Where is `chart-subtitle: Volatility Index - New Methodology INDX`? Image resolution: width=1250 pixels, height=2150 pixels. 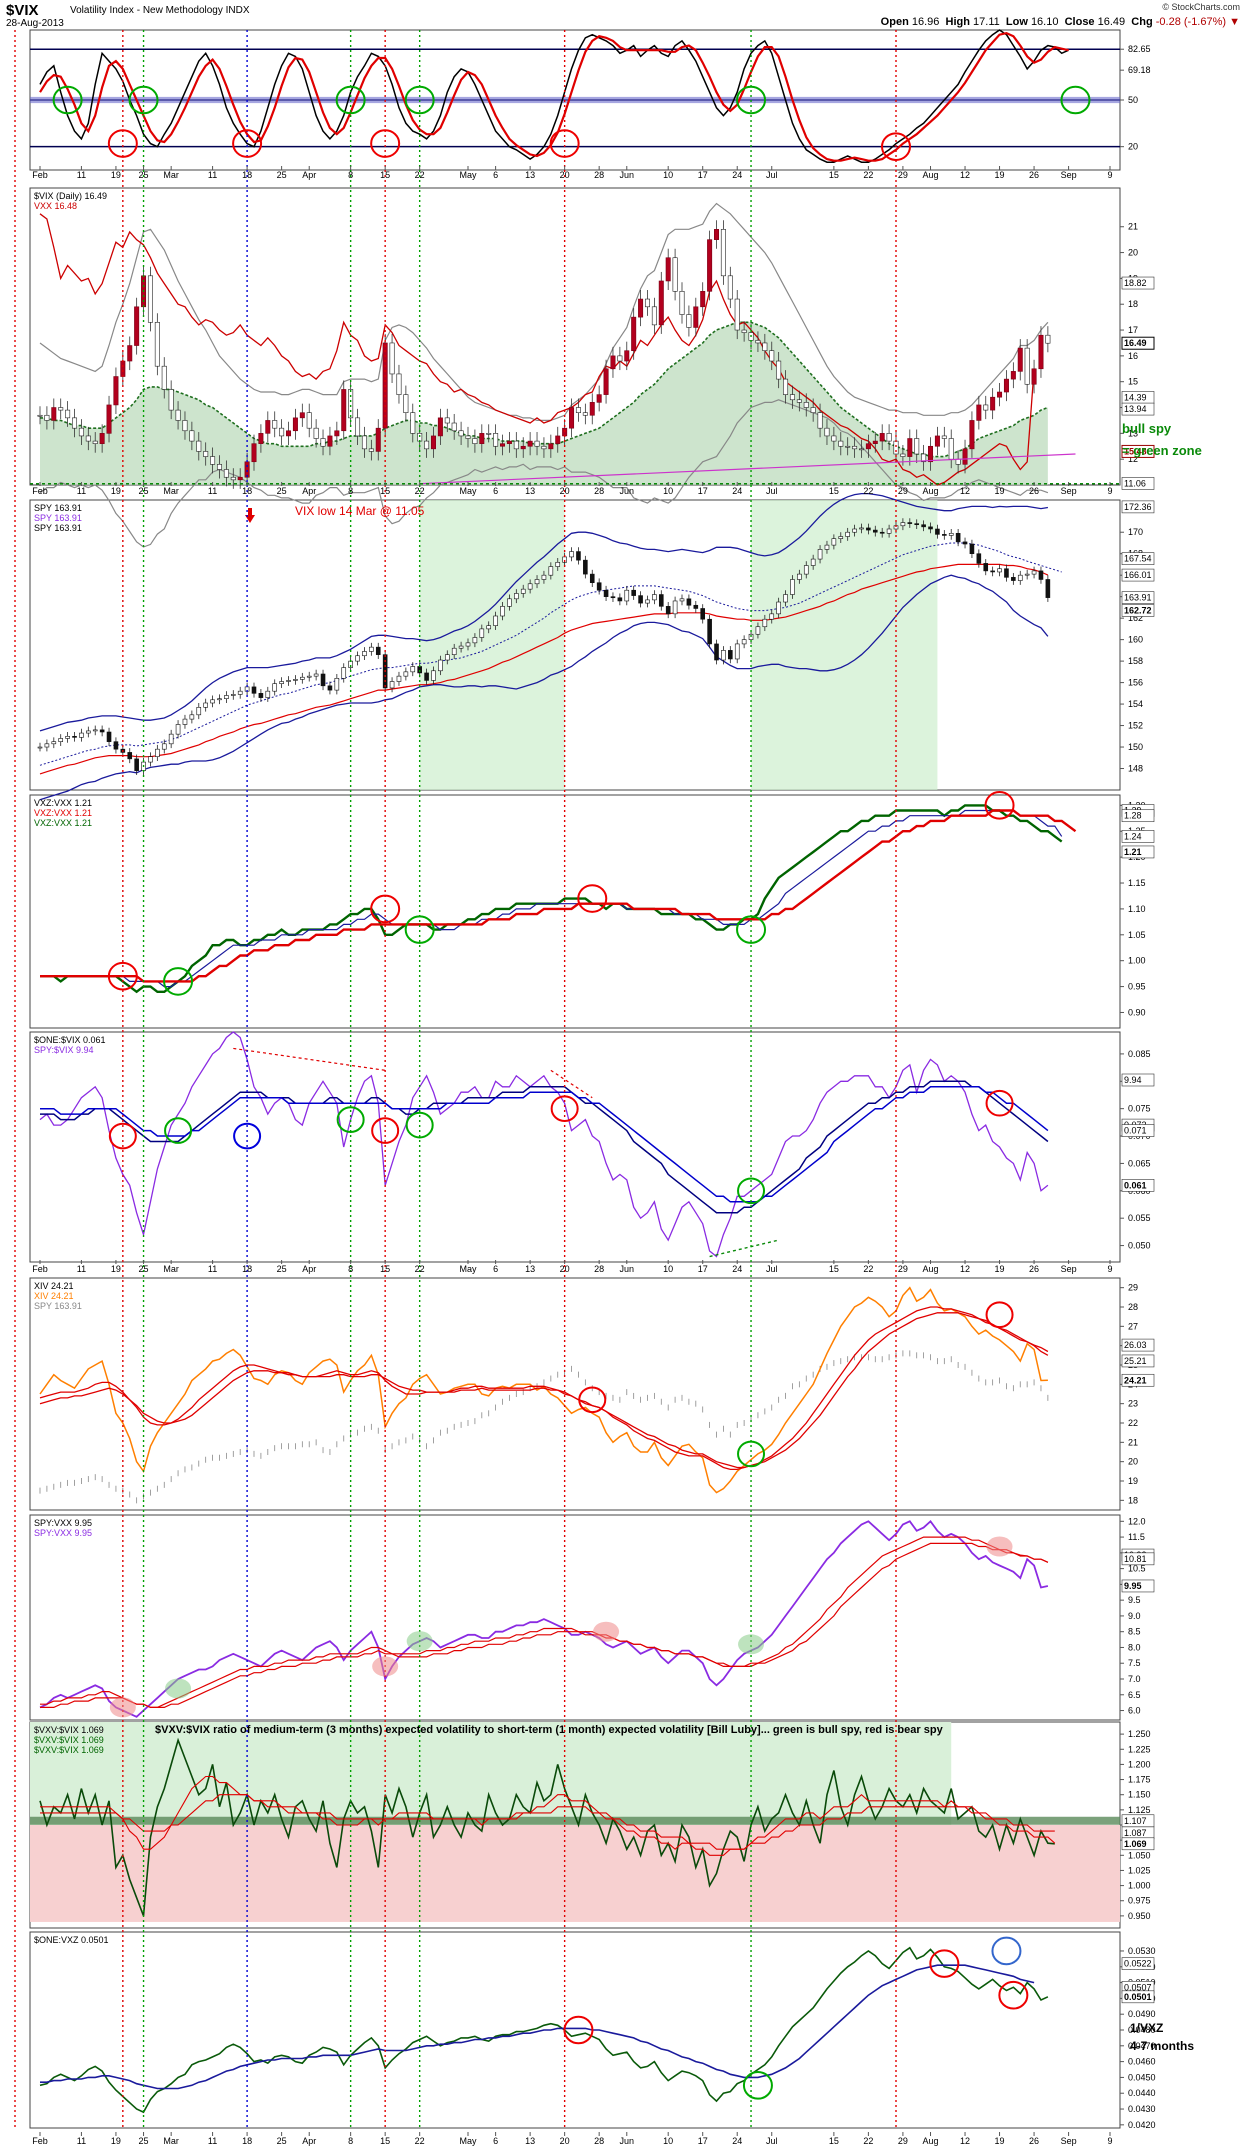 chart-subtitle: Volatility Index - New Methodology INDX is located at coordinates (160, 10).